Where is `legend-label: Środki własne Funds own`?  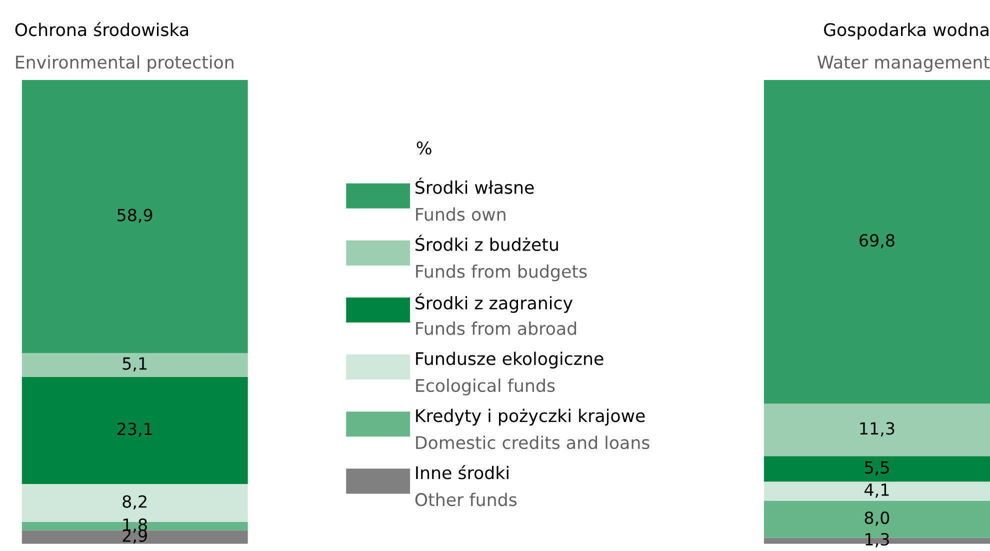
legend-label: Środki własne Funds own is located at coordinates (475, 199).